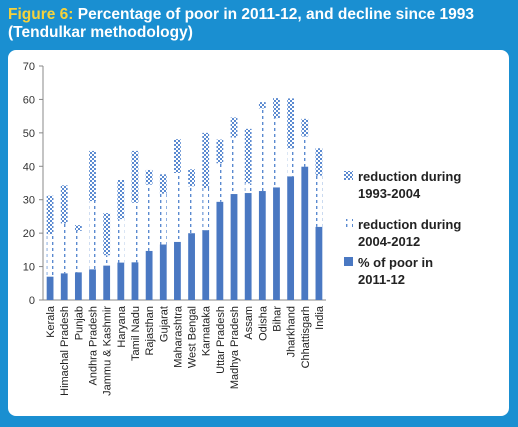  What do you see at coordinates (29, 201) in the screenshot?
I see `y-tick-label: 30` at bounding box center [29, 201].